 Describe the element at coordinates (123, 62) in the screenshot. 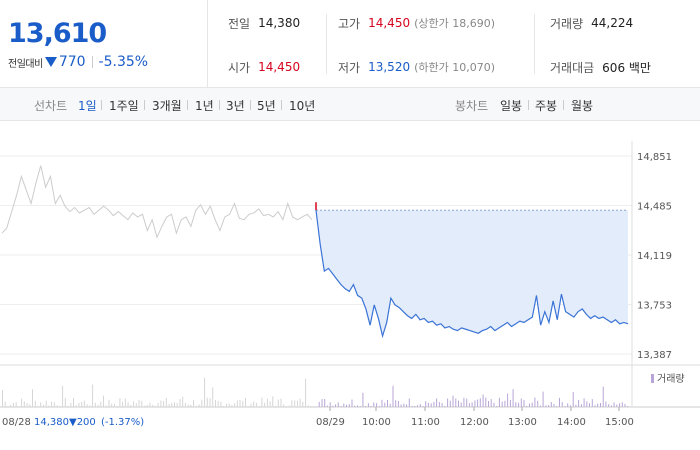

I see `change-percent: -5.35%` at that location.